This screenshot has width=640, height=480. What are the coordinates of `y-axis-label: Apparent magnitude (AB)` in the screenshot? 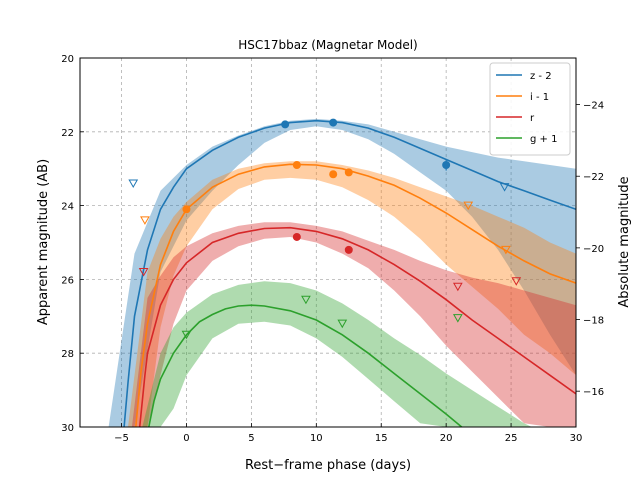 It's located at (43, 242).